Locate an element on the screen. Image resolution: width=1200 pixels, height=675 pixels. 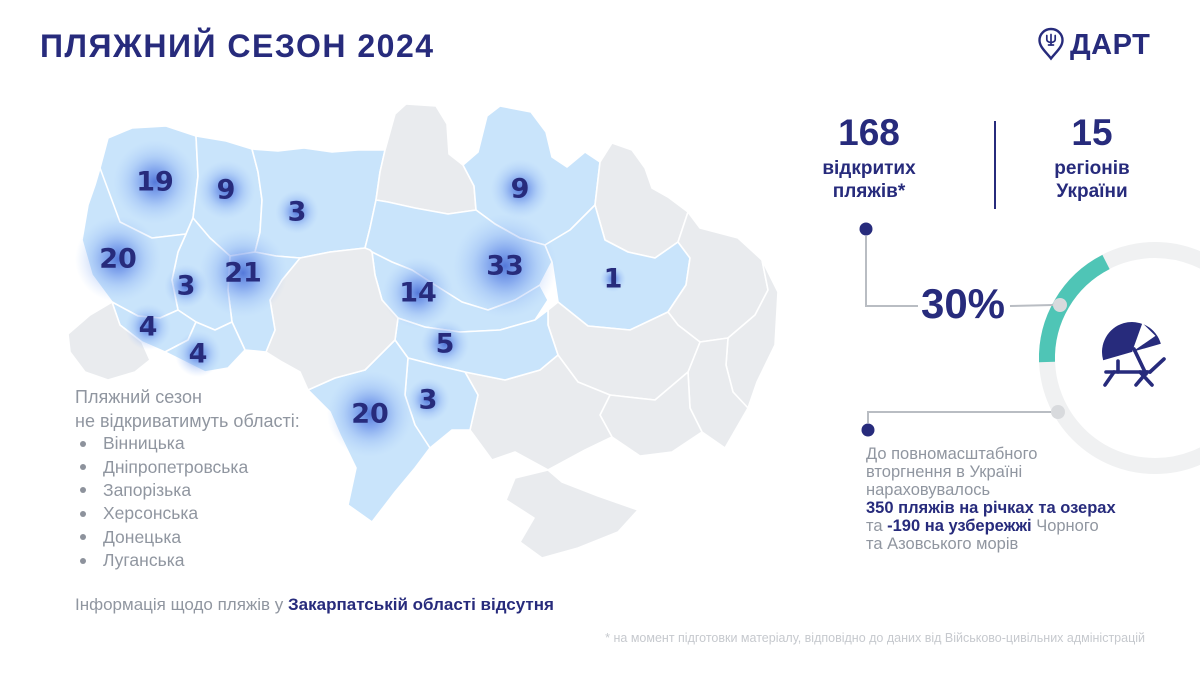
map-bubble-cherkasy is located at coordinates (418, 293).